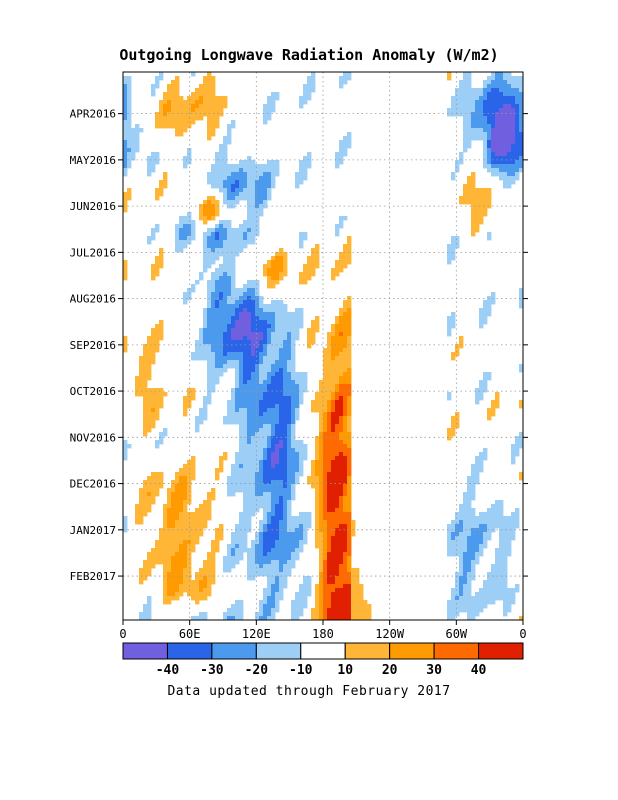  What do you see at coordinates (93, 299) in the screenshot?
I see `y-tick-label: AUG2016` at bounding box center [93, 299].